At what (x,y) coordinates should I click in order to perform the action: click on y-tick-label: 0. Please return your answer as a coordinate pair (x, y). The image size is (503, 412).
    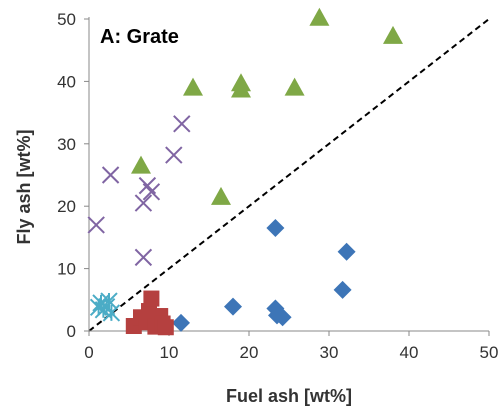
    Looking at the image, I should click on (71, 331).